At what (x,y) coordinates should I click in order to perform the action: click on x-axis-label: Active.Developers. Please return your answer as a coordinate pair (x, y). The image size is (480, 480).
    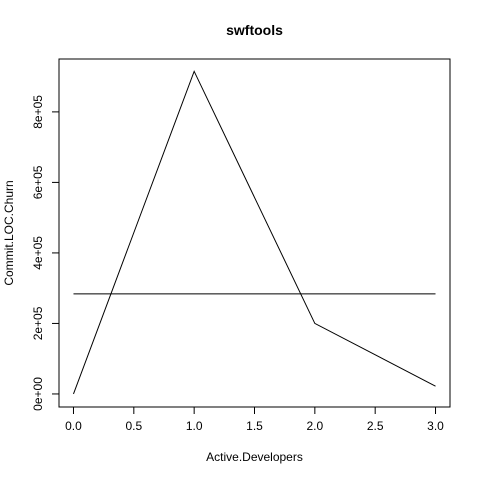
    Looking at the image, I should click on (254, 457).